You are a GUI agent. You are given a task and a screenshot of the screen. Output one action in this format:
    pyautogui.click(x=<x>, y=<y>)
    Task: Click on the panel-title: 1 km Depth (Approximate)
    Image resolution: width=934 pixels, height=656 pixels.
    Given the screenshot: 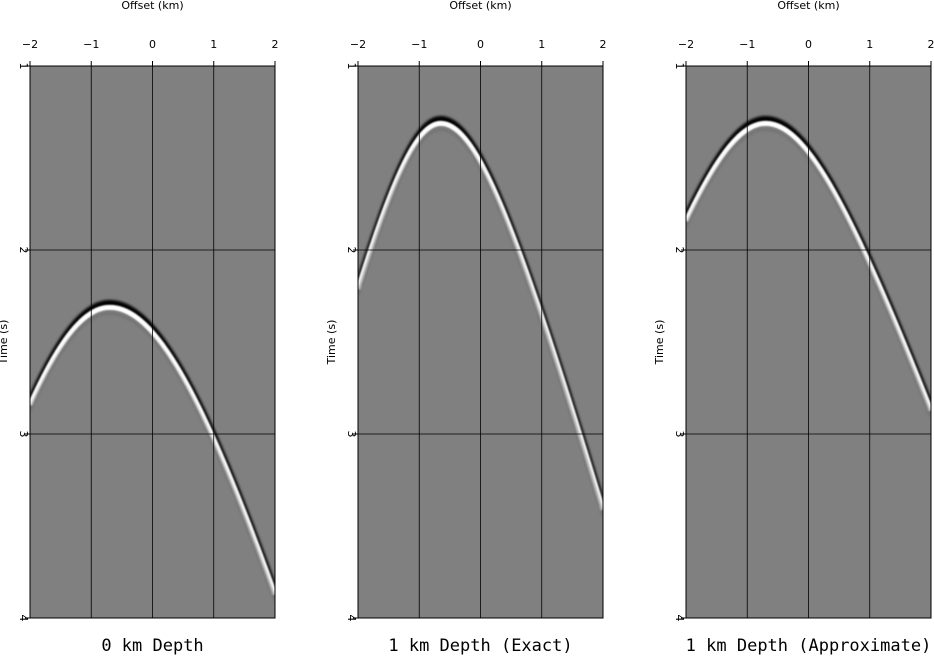 What is the action you would take?
    pyautogui.click(x=809, y=646)
    